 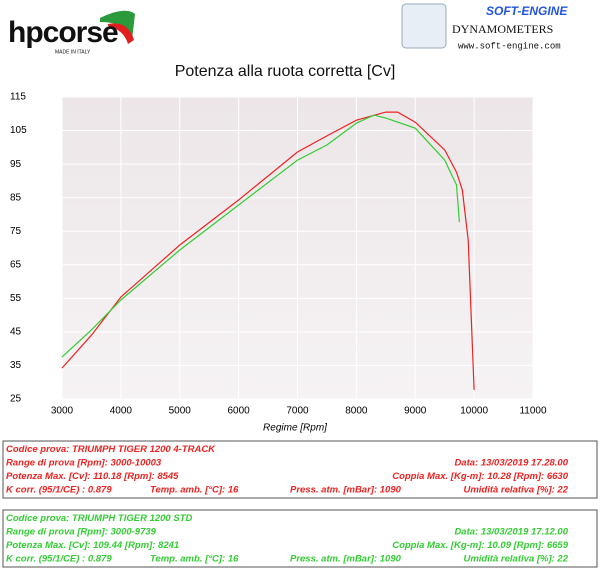 I want to click on x-tick-label: 11000, so click(x=533, y=411).